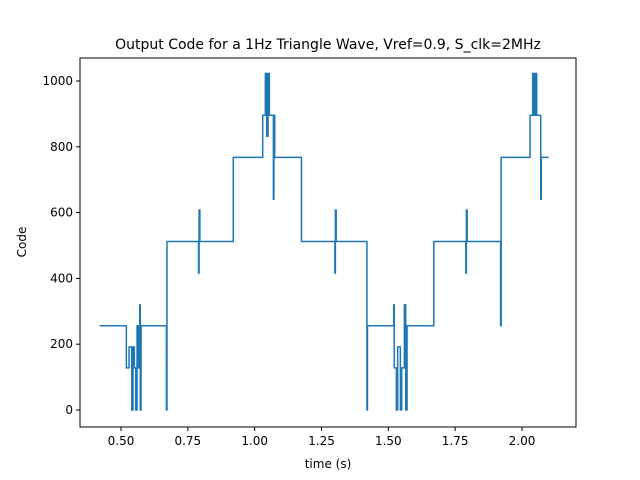 The height and width of the screenshot is (480, 640). What do you see at coordinates (61, 147) in the screenshot?
I see `y-tick-label: 800` at bounding box center [61, 147].